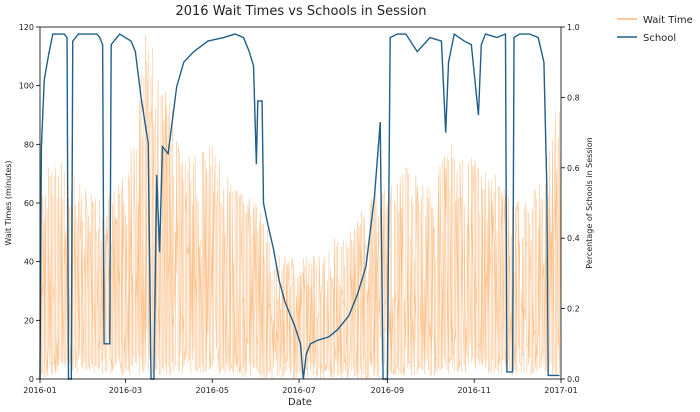  I want to click on y-right-tick-label: 0.8, so click(573, 97).